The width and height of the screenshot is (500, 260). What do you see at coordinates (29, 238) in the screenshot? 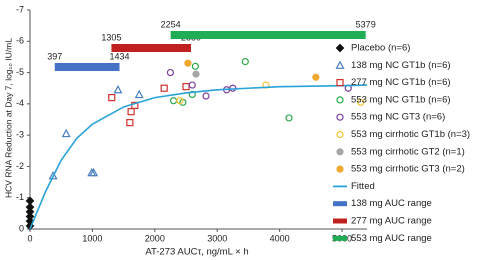
I see `x-tick-label: 0` at bounding box center [29, 238].